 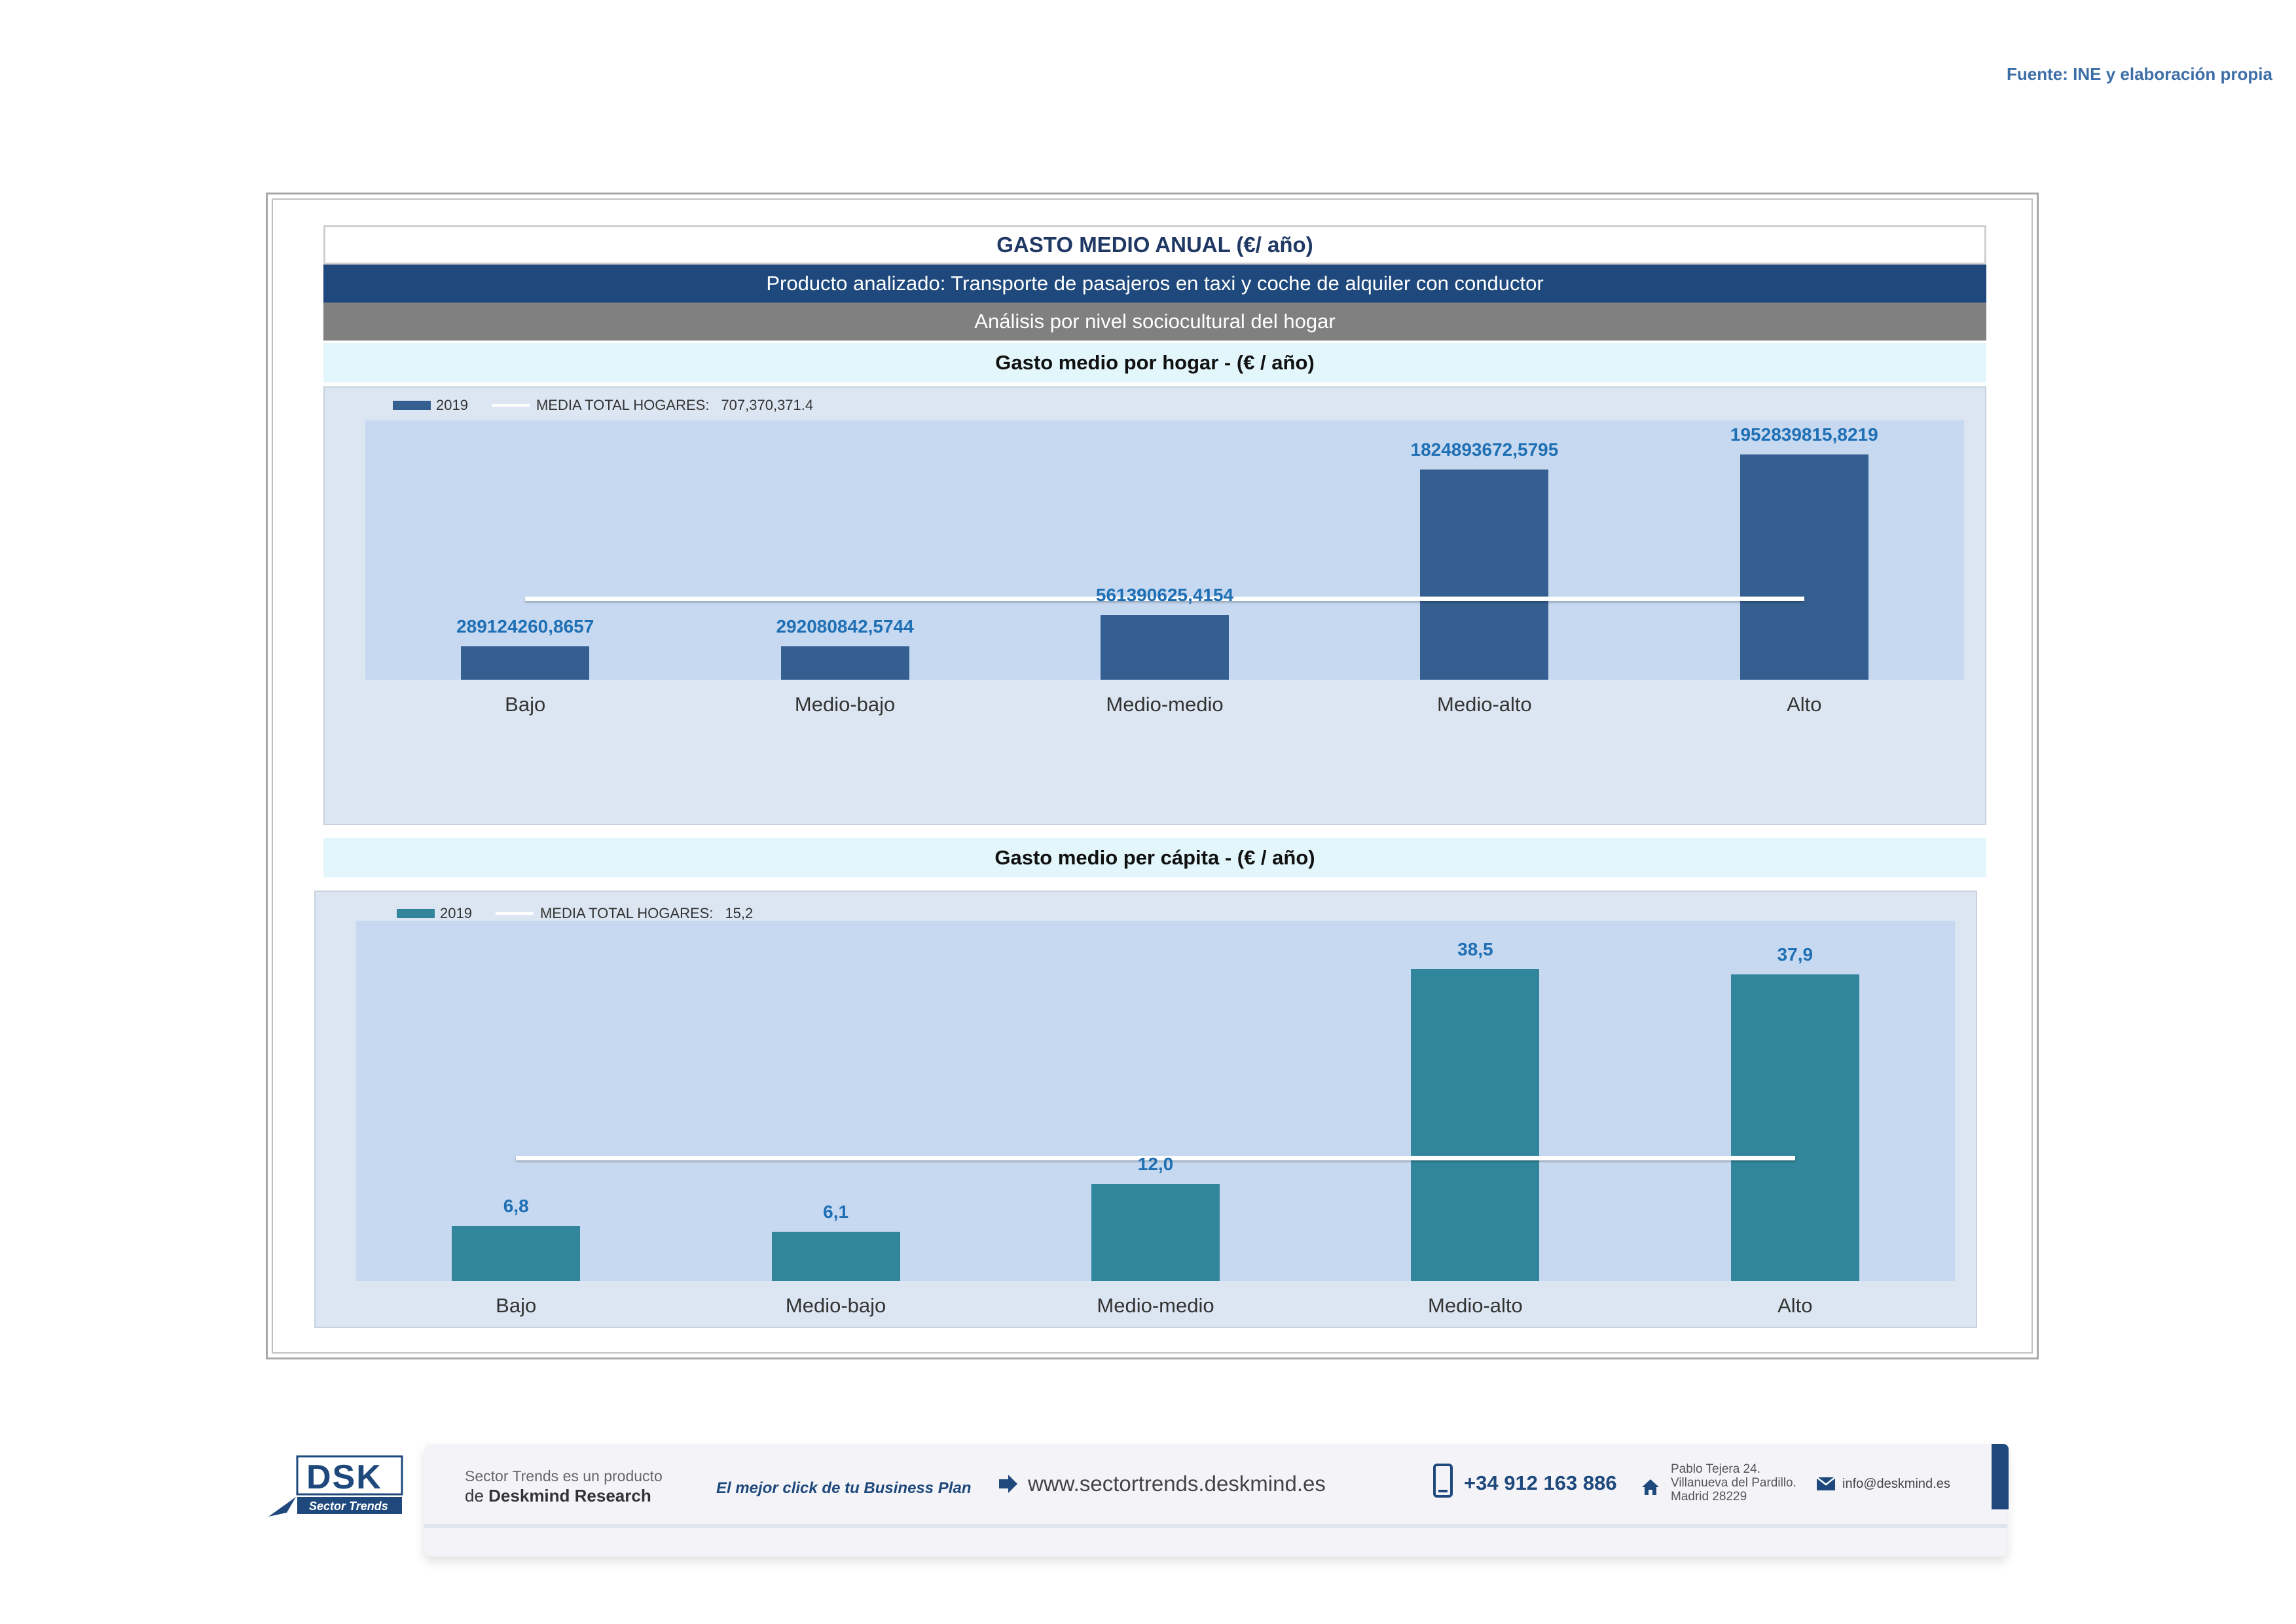 I want to click on chart-hogar-plot-area, so click(x=1164, y=550).